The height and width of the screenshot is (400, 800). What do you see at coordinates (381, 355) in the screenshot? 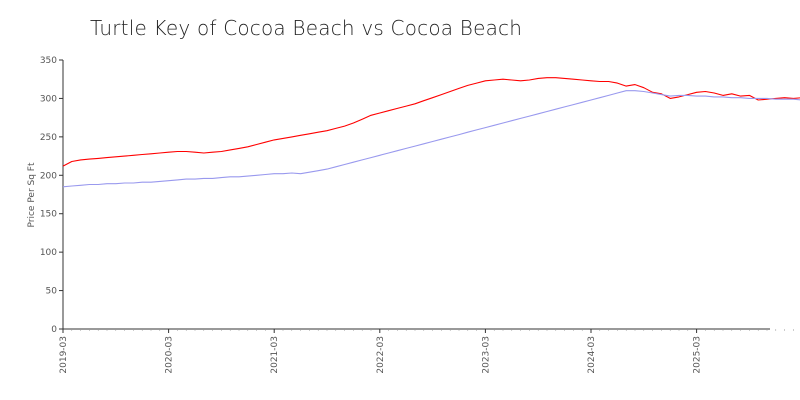
I see `x-tick-label: 2022-03` at bounding box center [381, 355].